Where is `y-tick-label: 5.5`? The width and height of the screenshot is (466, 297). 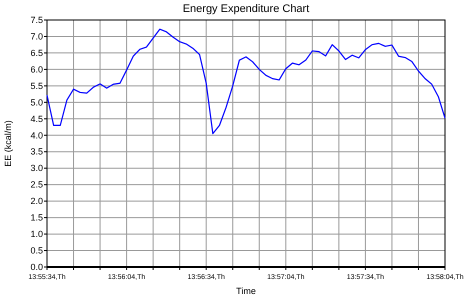
y-tick-label: 5.5 is located at coordinates (36, 85).